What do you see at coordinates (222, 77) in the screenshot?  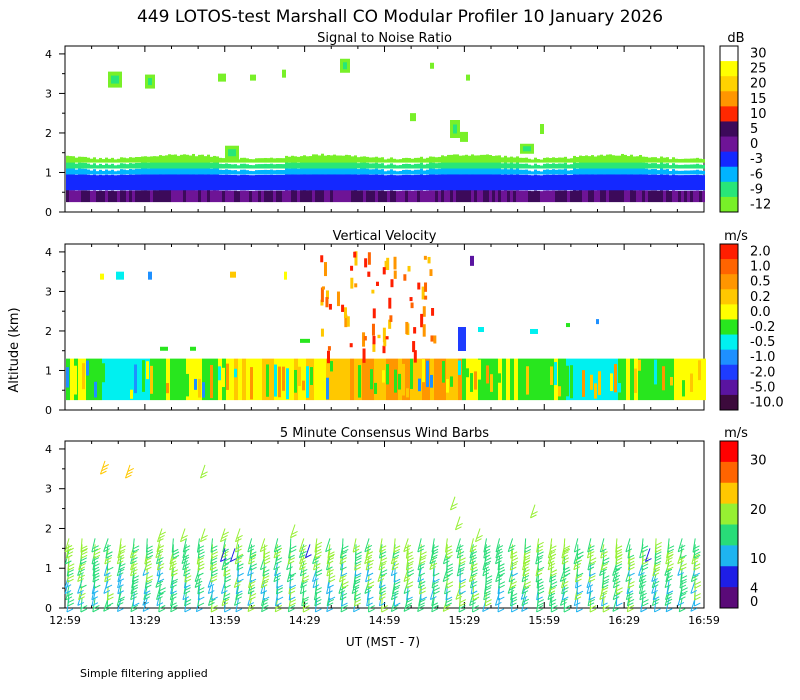 I see `snr-echo` at bounding box center [222, 77].